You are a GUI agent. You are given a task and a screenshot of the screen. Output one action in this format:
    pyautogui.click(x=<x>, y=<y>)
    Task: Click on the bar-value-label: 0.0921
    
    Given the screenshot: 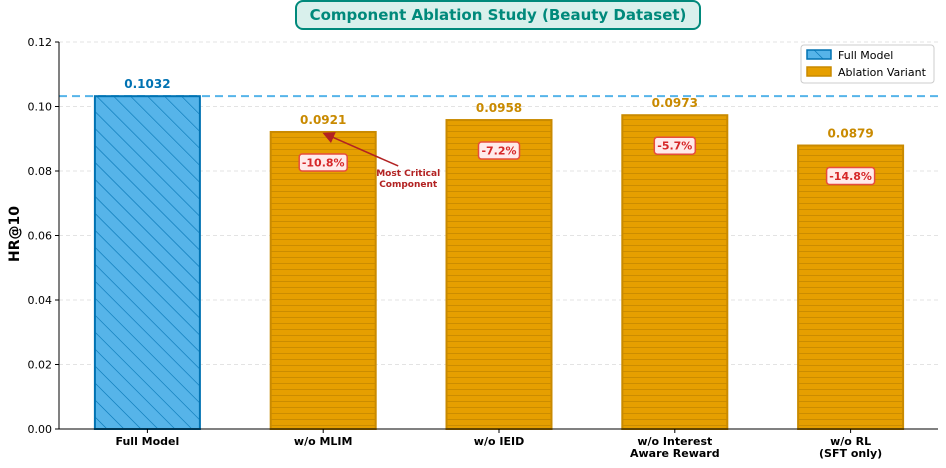 What is the action you would take?
    pyautogui.click(x=323, y=120)
    